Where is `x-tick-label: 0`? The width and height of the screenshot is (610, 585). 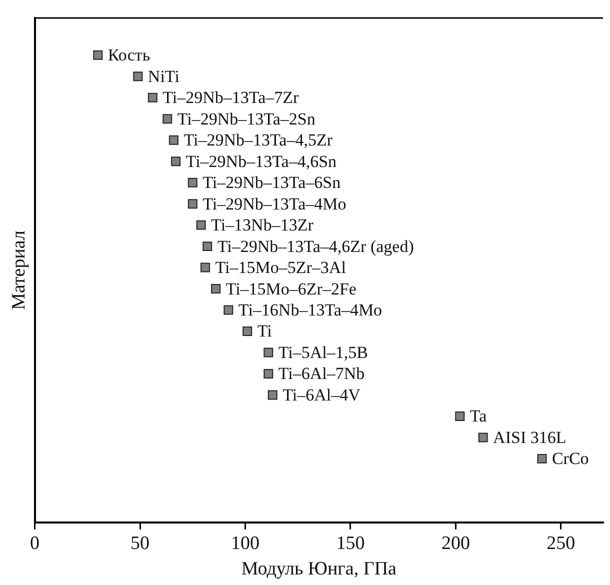
x-tick-label: 0 is located at coordinates (35, 543).